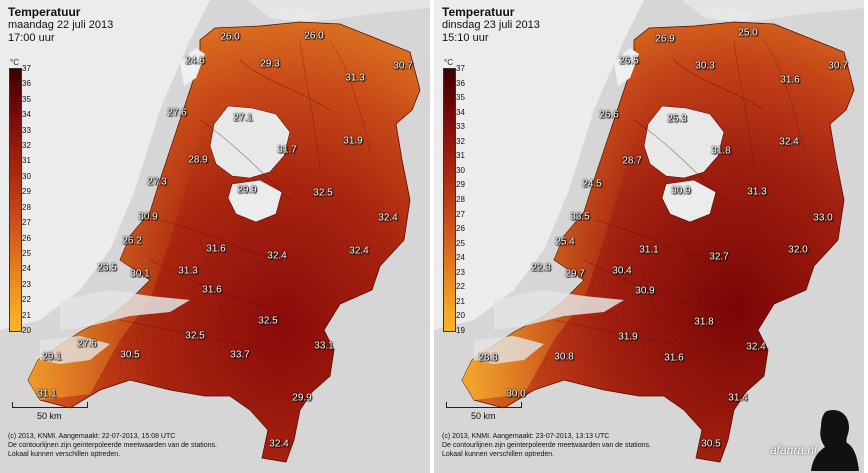 The height and width of the screenshot is (473, 868). What do you see at coordinates (823, 218) in the screenshot?
I see `station-temperature-label: 33.0` at bounding box center [823, 218].